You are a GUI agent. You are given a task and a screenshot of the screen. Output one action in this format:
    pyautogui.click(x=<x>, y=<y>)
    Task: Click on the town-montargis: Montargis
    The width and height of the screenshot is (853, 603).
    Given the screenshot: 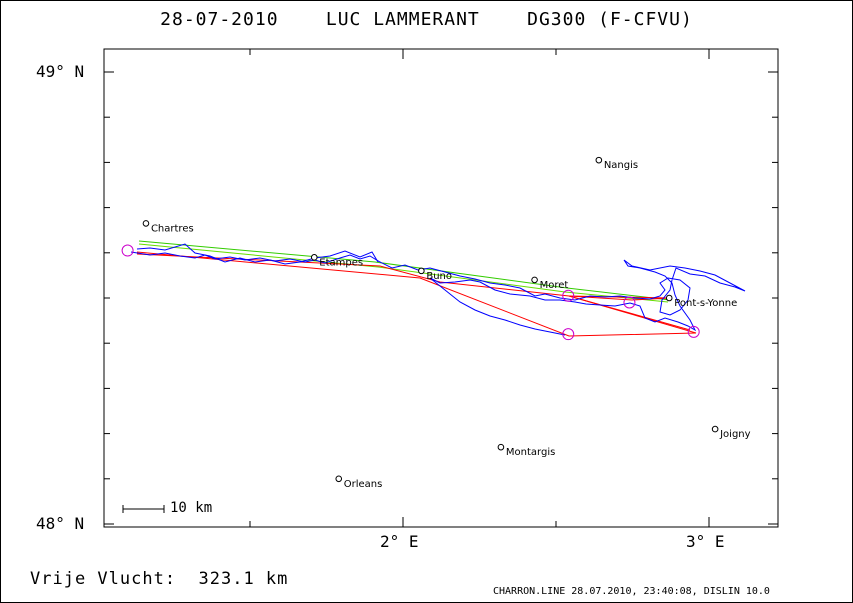 What is the action you would take?
    pyautogui.click(x=526, y=450)
    